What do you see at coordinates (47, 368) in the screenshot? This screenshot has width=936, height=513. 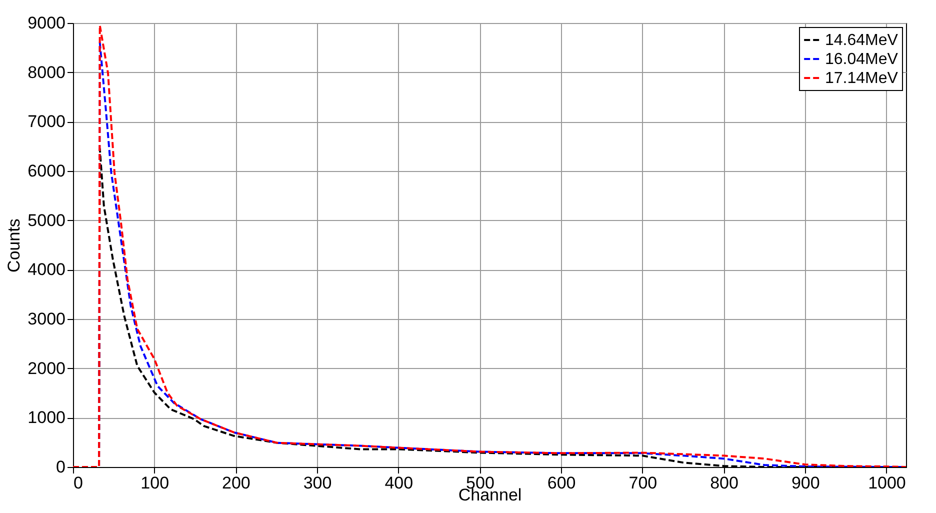 I see `y-tick-label: 2000` at bounding box center [47, 368].